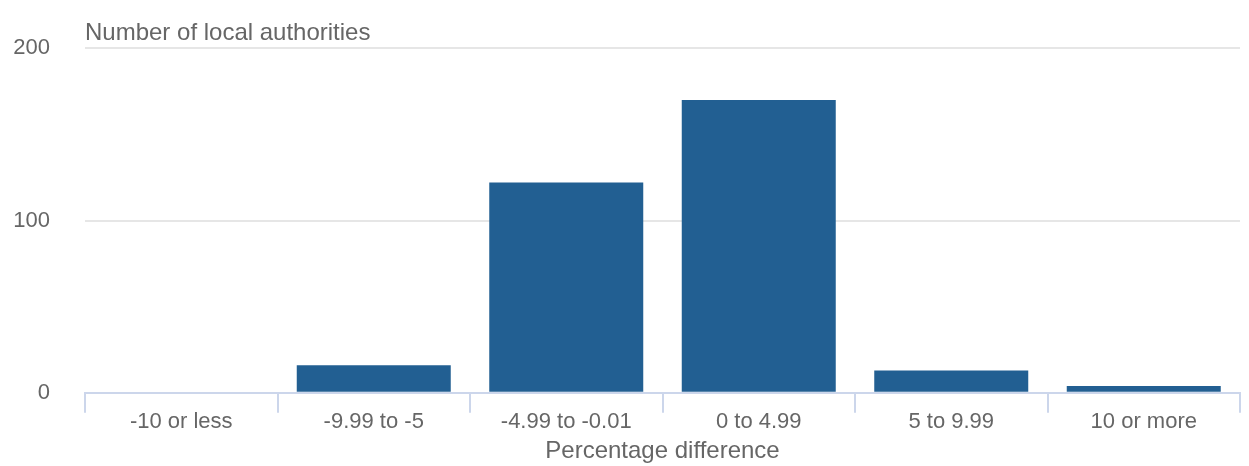  What do you see at coordinates (951, 421) in the screenshot?
I see `x-tick-label: 5 to 9.99` at bounding box center [951, 421].